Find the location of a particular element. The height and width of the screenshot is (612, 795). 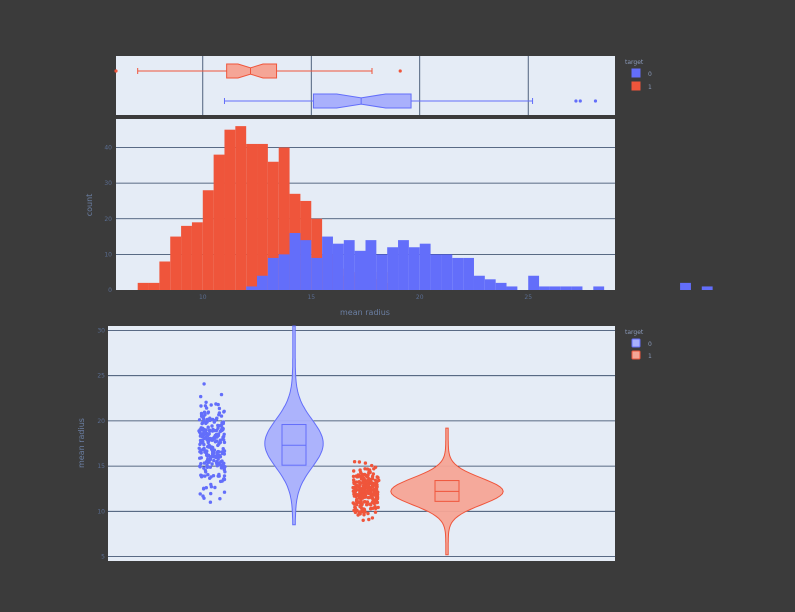

histogram-y-tick: 30 is located at coordinates (108, 183).